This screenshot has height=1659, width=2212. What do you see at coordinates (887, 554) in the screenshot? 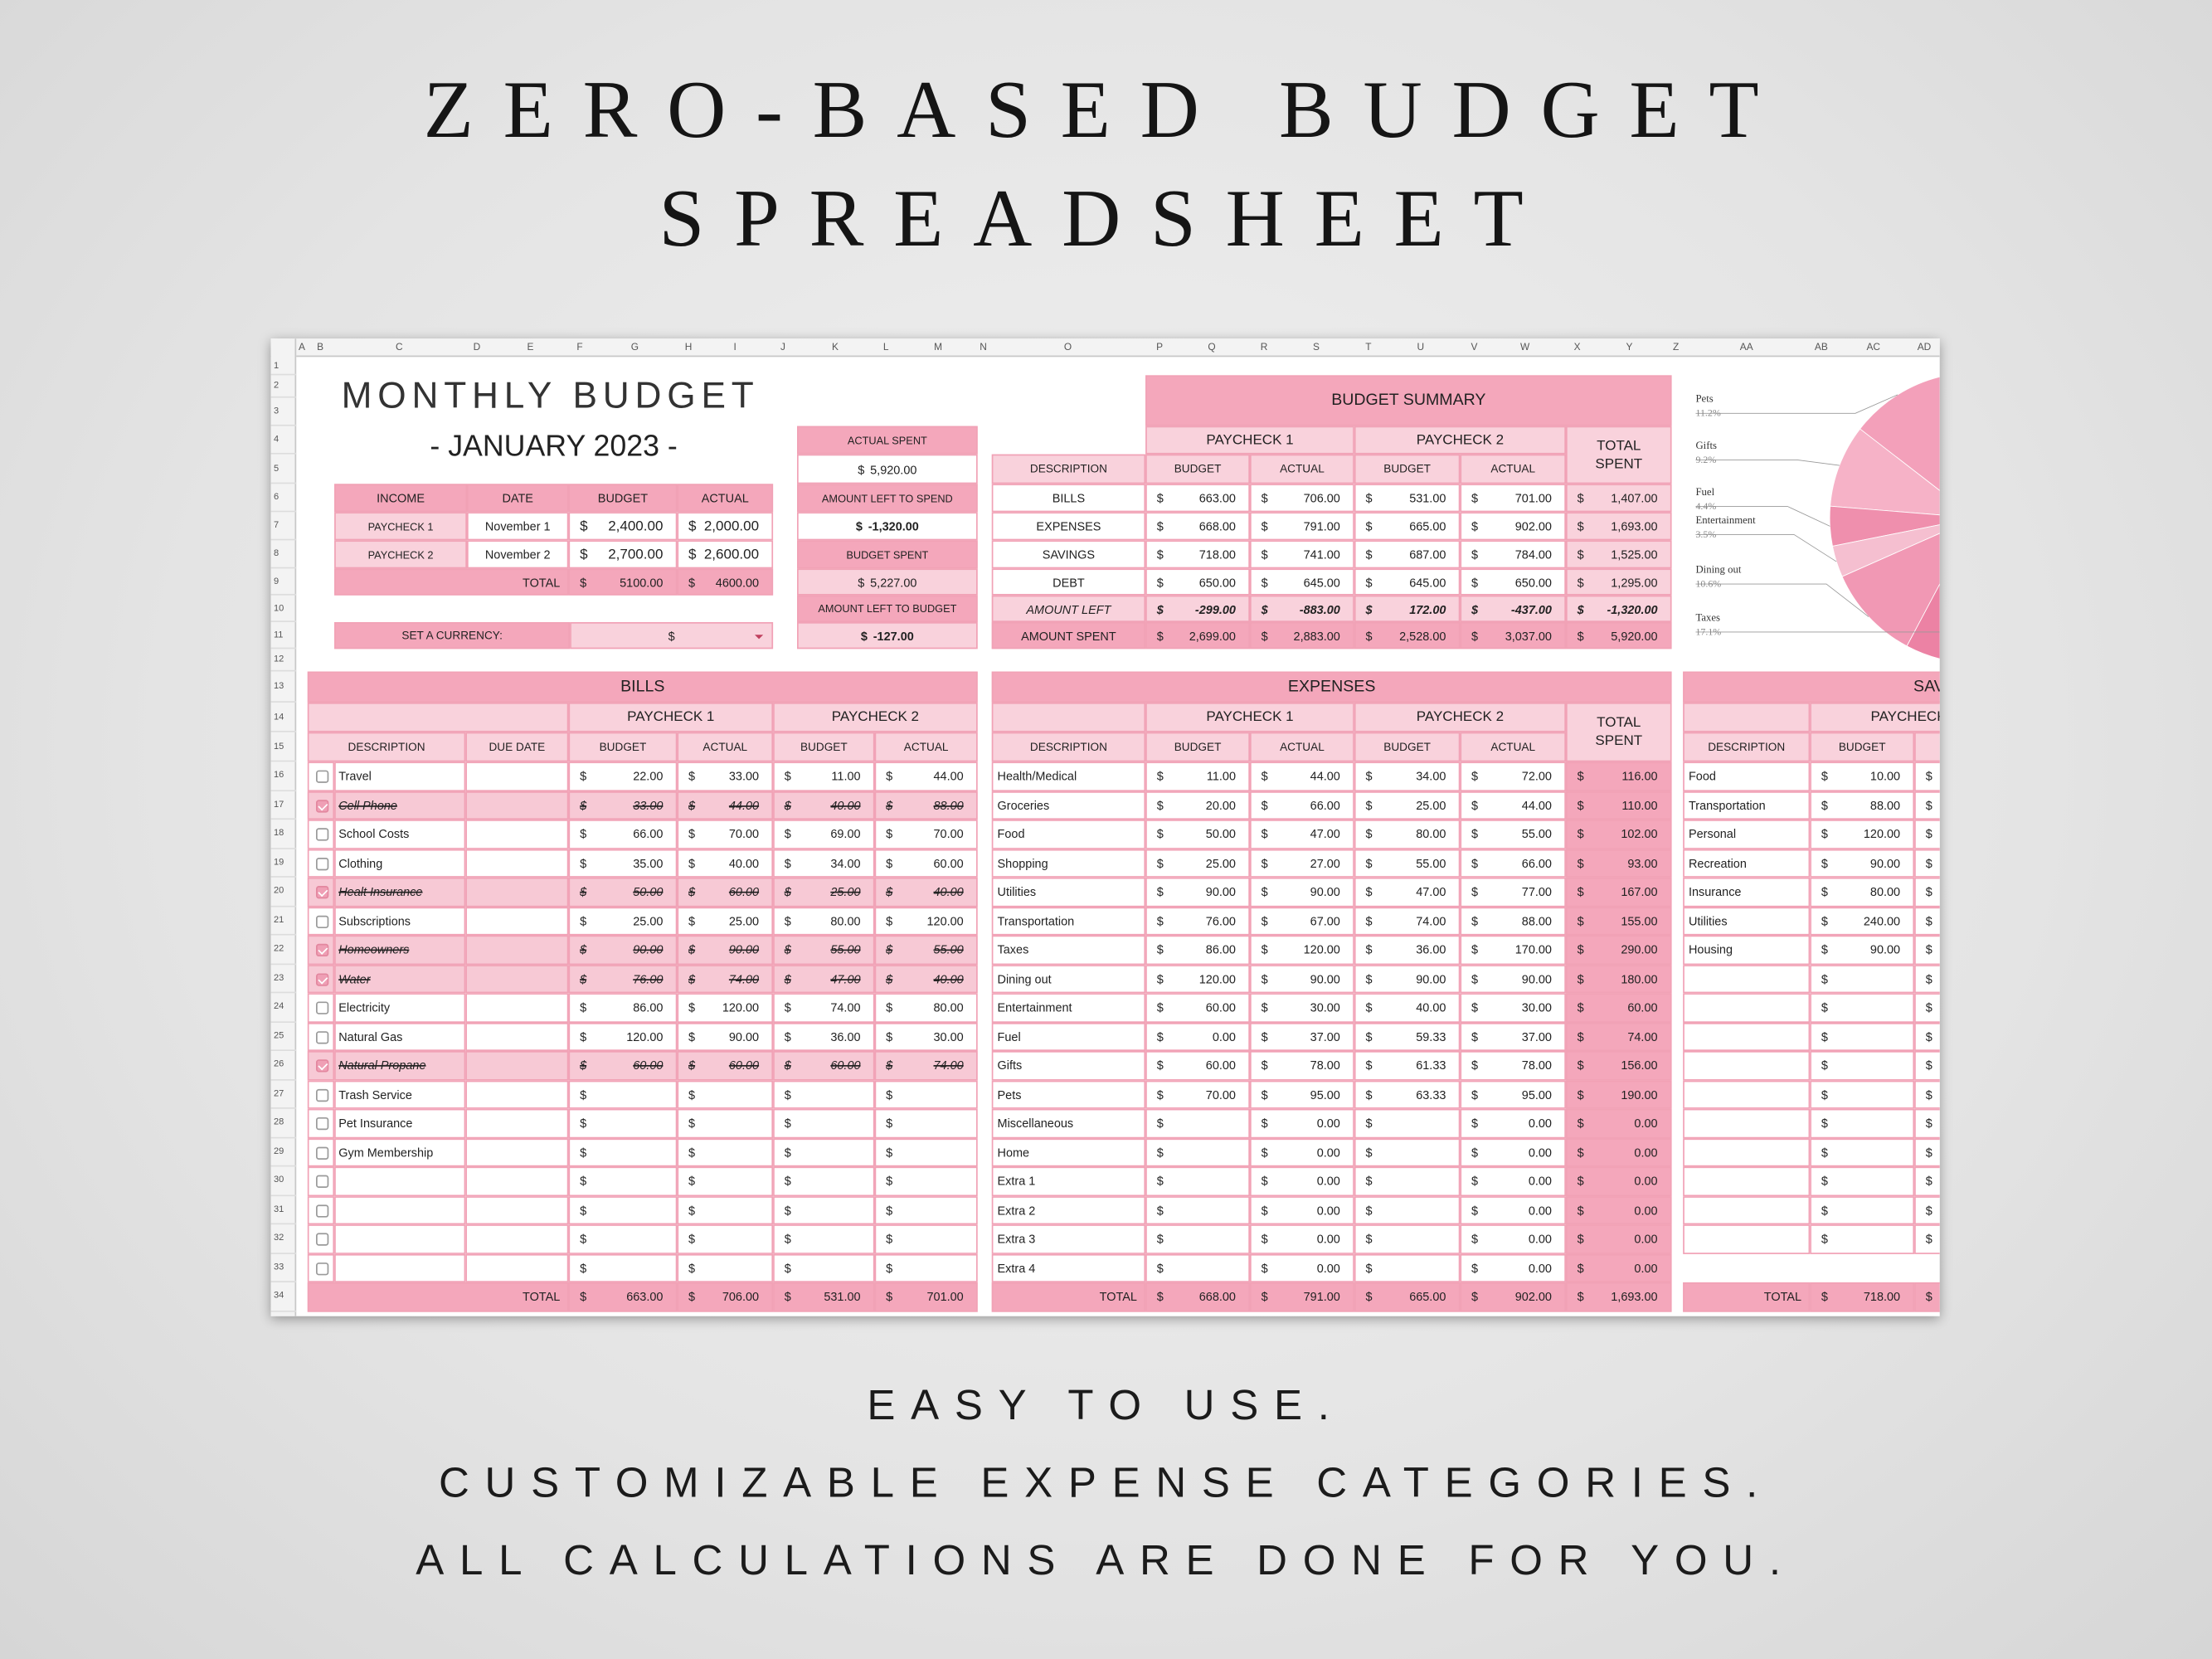
I see `overview-label-text: BUDGET SPENT` at bounding box center [887, 554].